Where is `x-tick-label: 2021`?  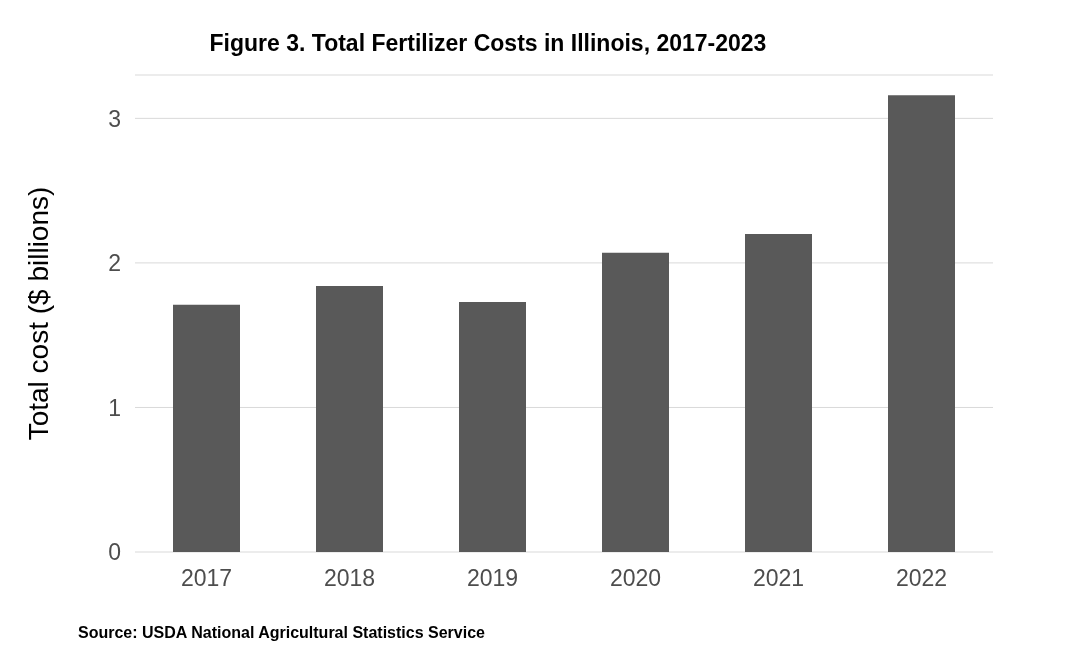
x-tick-label: 2021 is located at coordinates (778, 578).